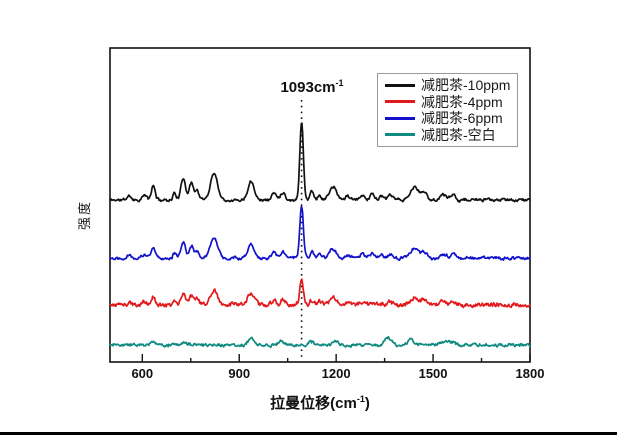 The width and height of the screenshot is (617, 437). I want to click on legend-item: 减肥茶-10ppm, so click(447, 85).